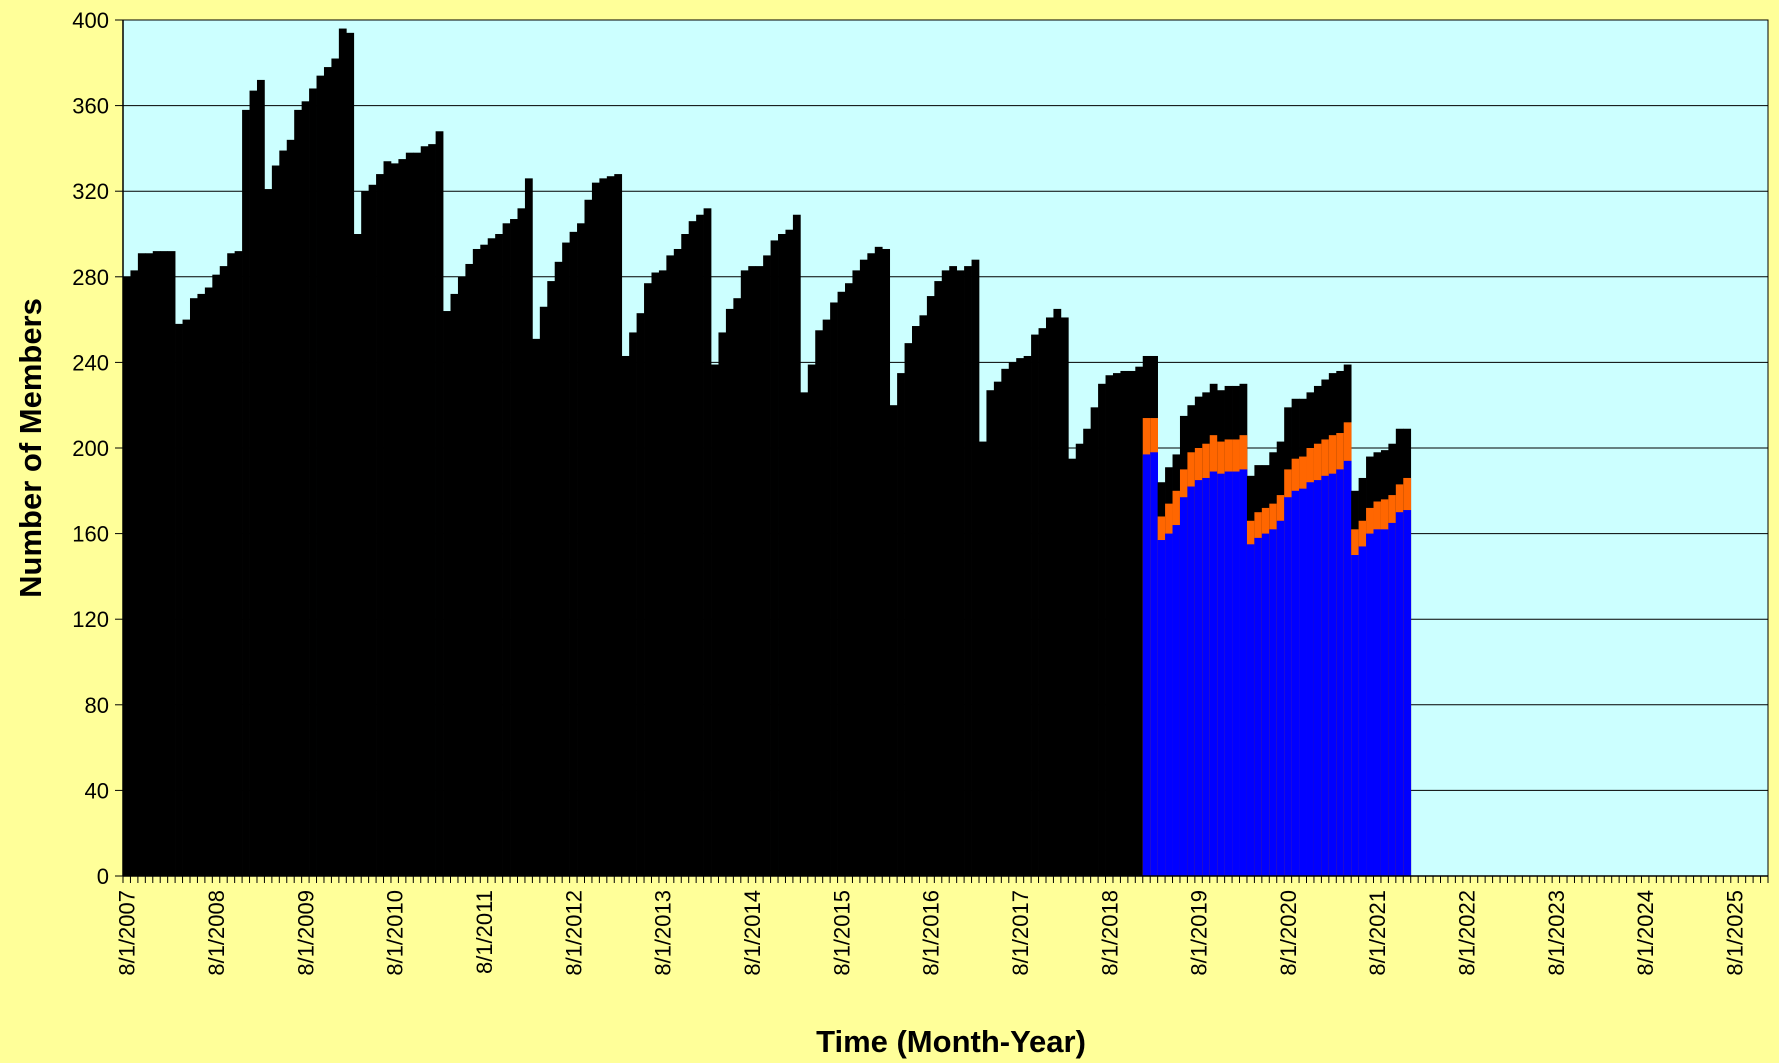 This screenshot has height=1063, width=1779. Describe the element at coordinates (90, 20) in the screenshot. I see `y-tick-label: 400` at that location.